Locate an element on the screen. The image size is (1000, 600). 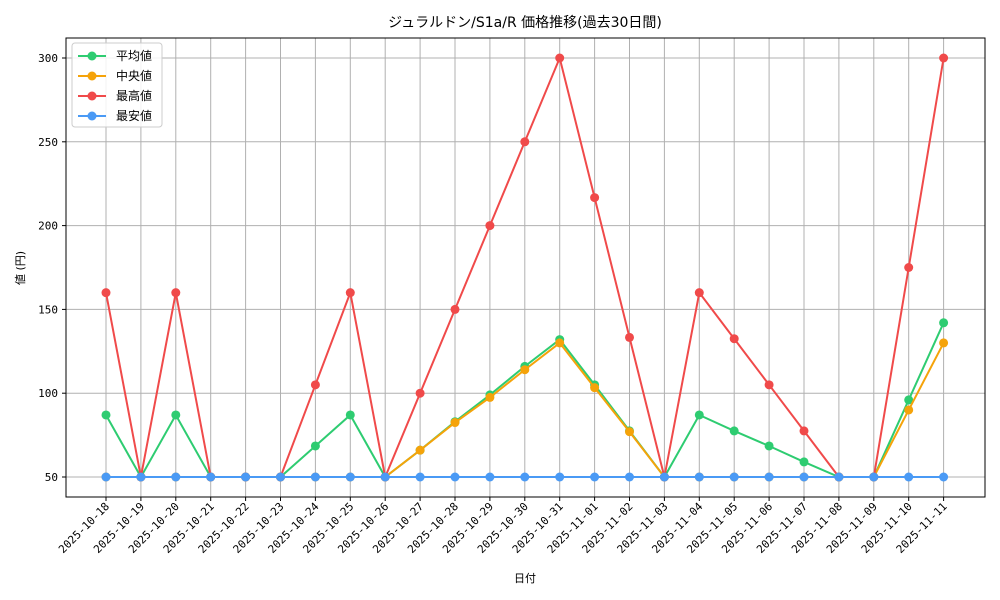
y-tick-label: 150 is located at coordinates (48, 309).